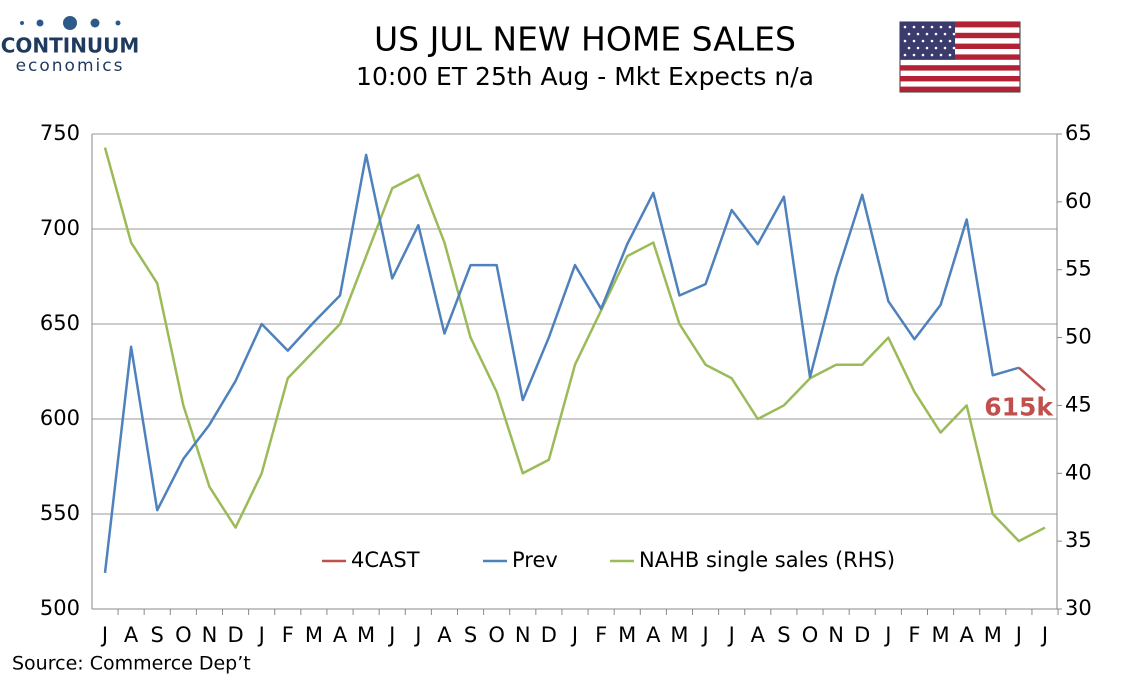  I want to click on legend-label: 4CAST, so click(385, 560).